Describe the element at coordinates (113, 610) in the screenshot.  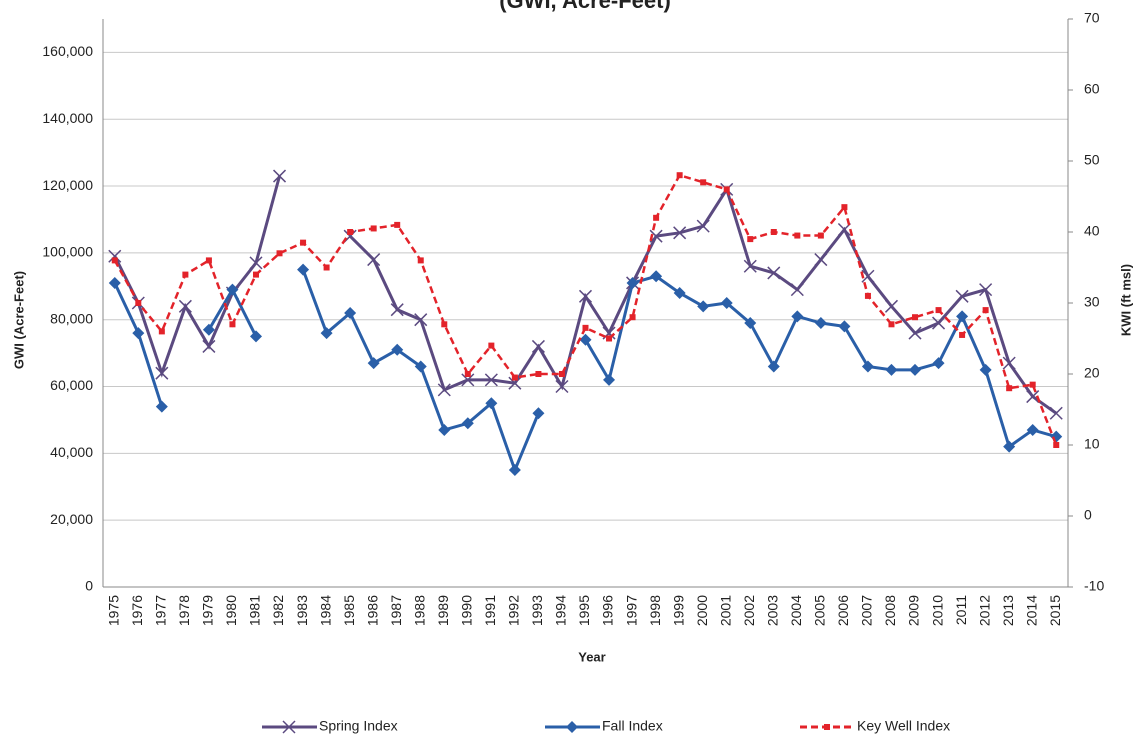
I see `x-tick-label: 1975` at that location.